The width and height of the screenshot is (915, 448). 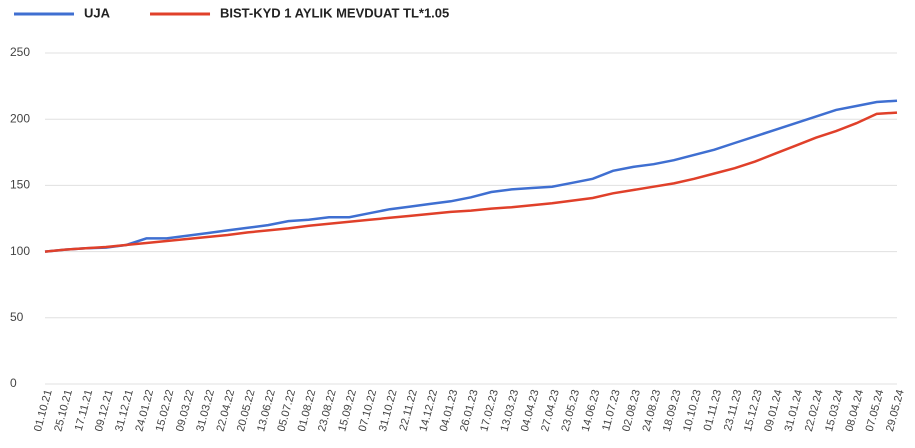 I want to click on x-tick-label: 15.02.22, so click(x=165, y=410).